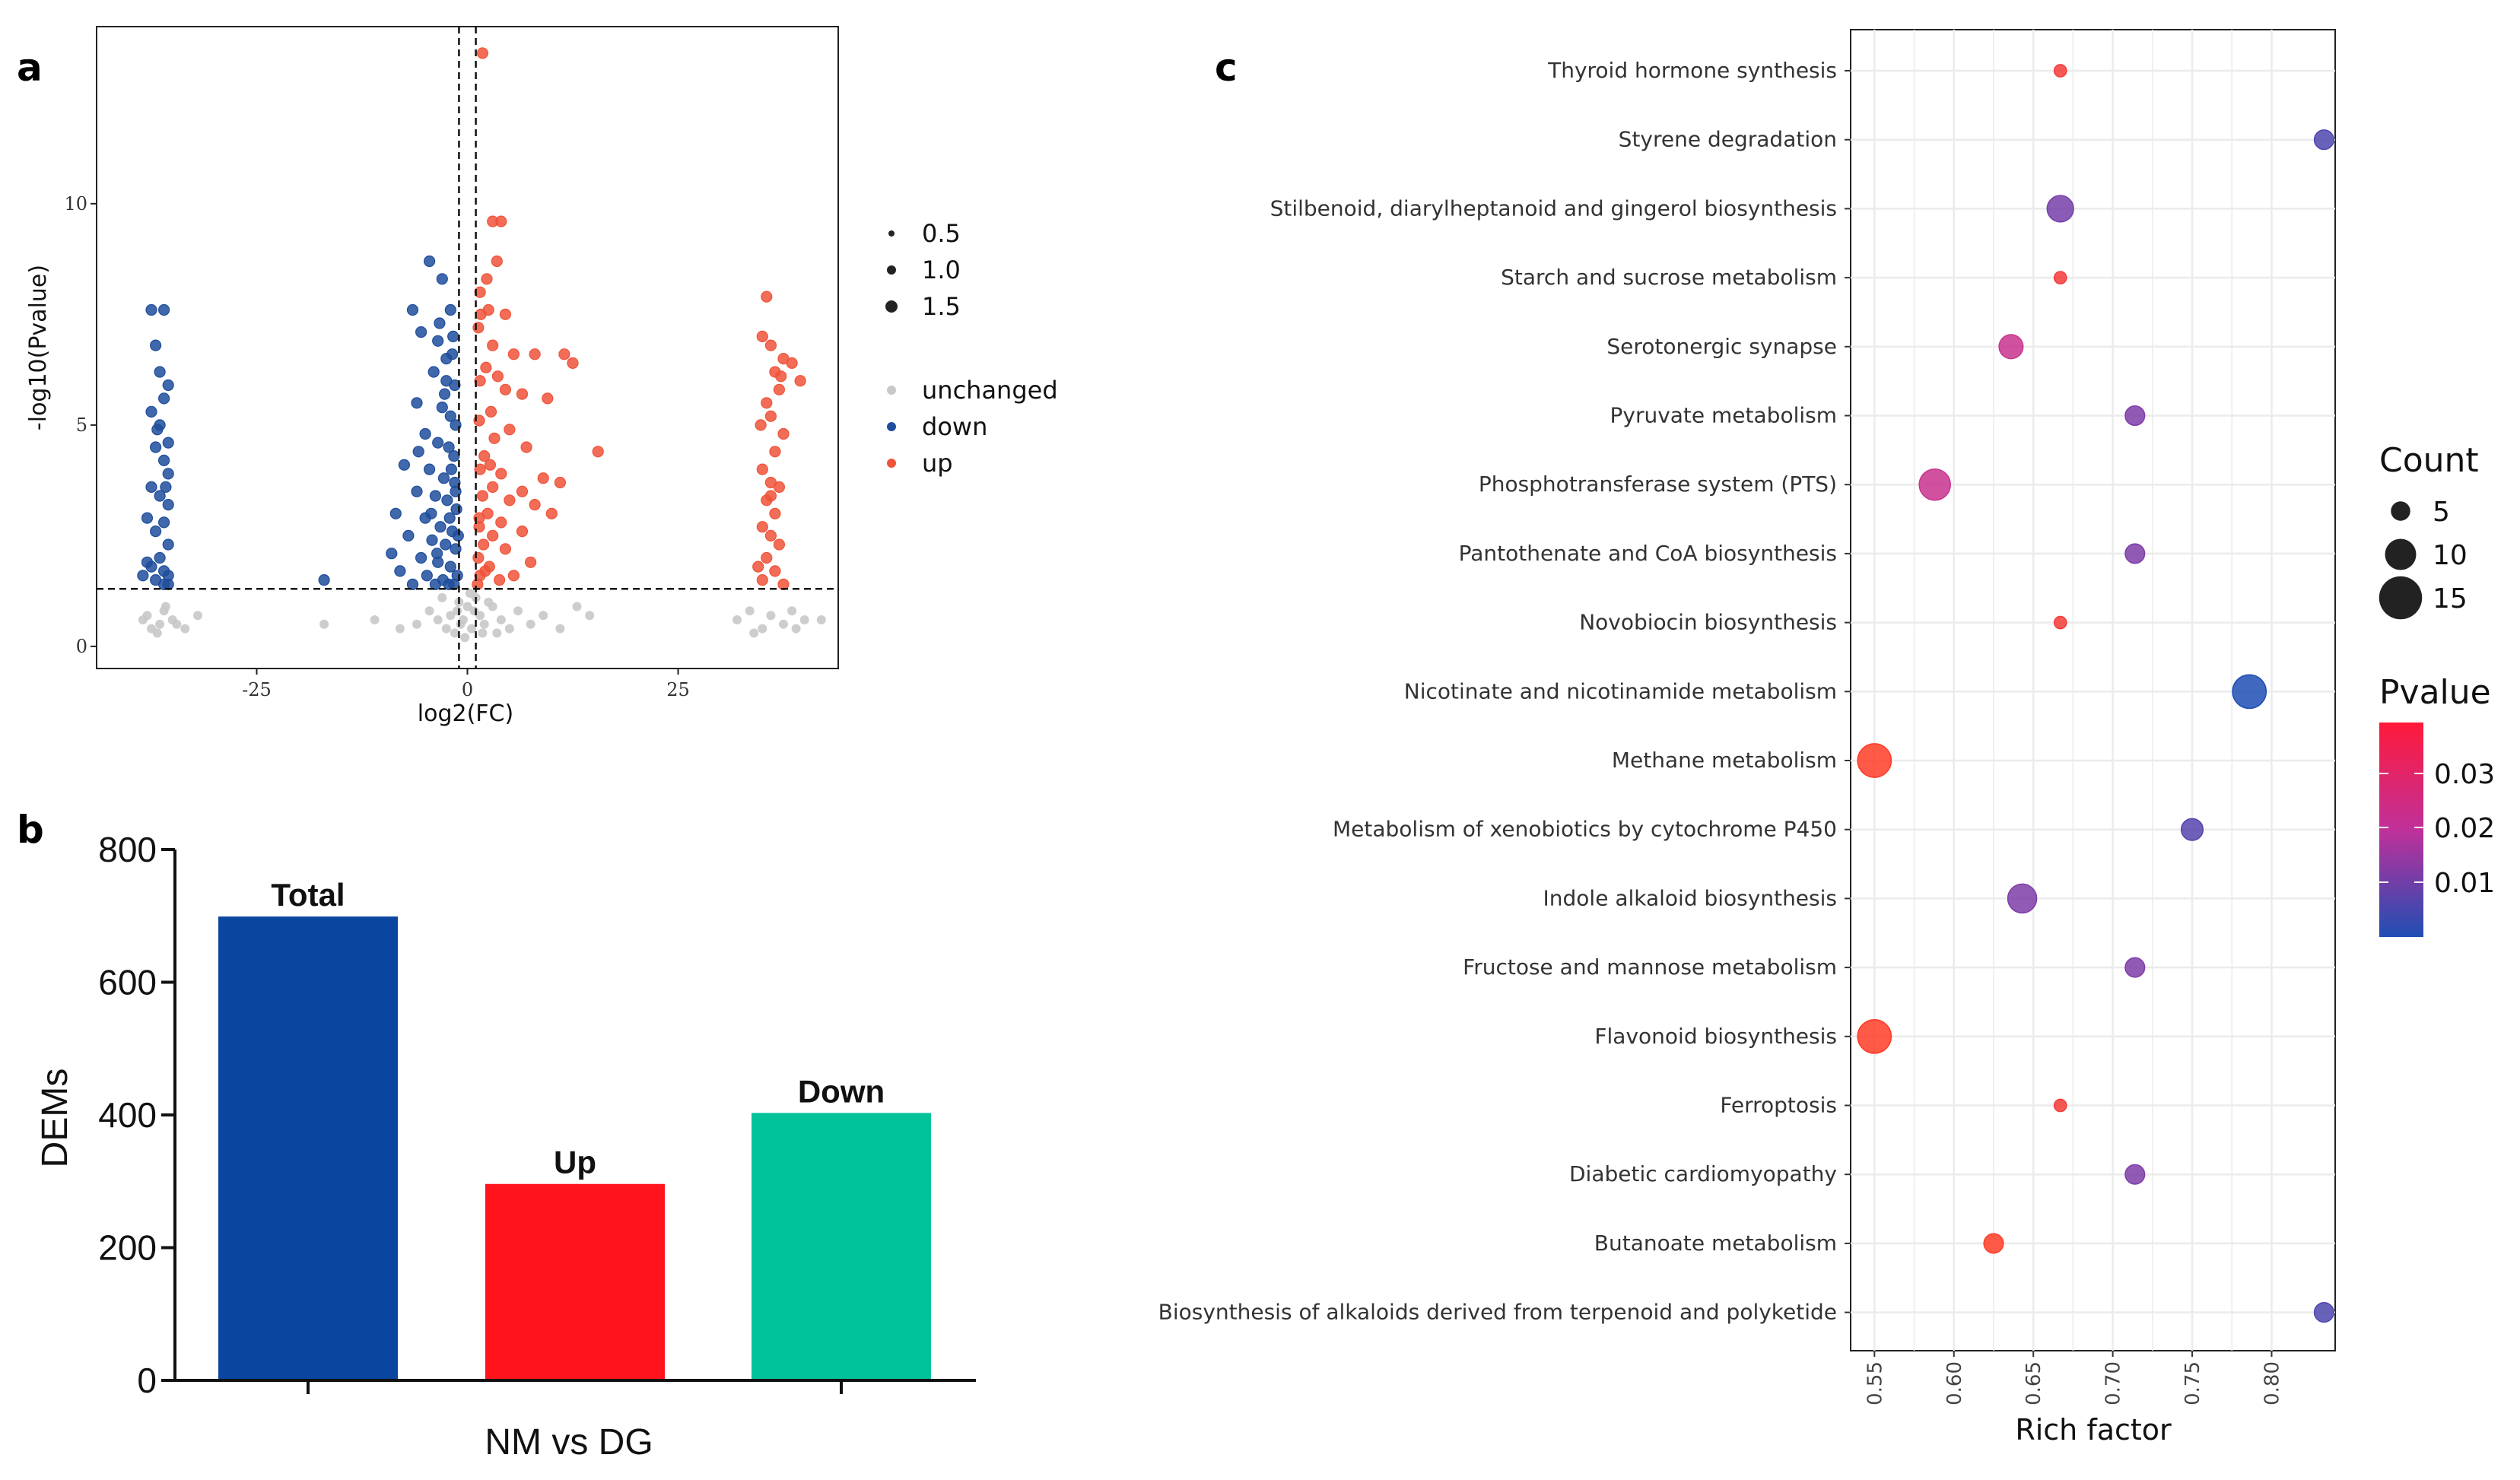 The image size is (2520, 1480). Describe the element at coordinates (1875, 1383) in the screenshot. I see `x-tick-label: 0.55` at that location.